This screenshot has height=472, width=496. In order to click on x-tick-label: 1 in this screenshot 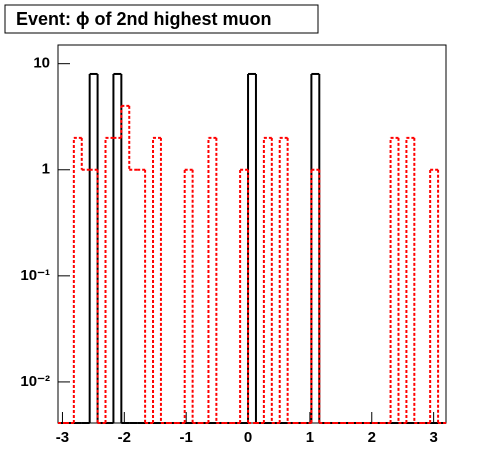, I will do `click(310, 437)`.